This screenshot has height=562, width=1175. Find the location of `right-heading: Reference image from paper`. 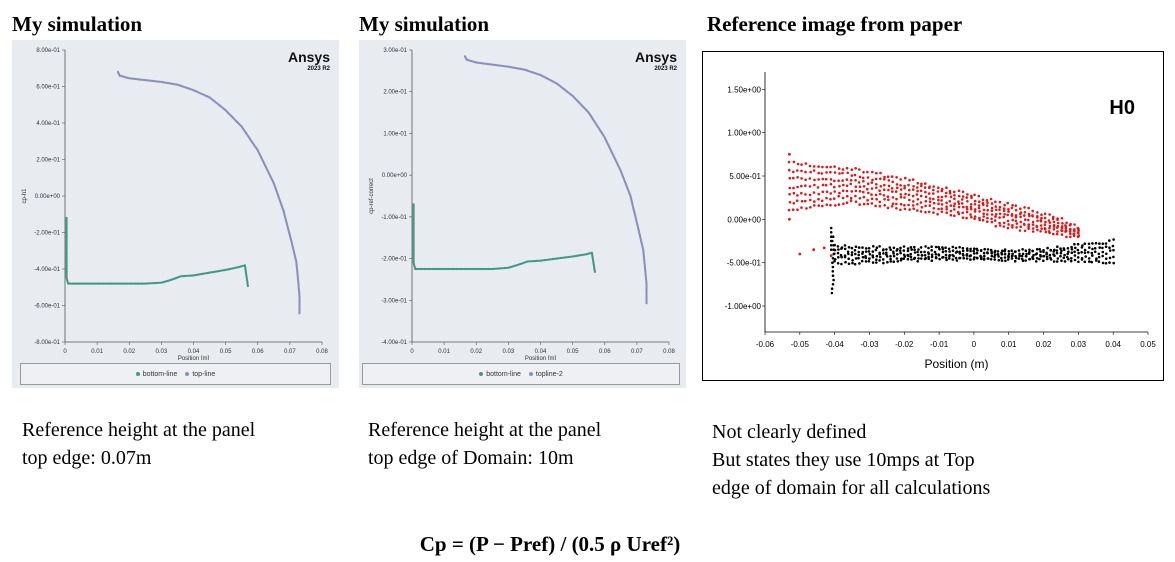

right-heading: Reference image from paper is located at coordinates (835, 24).